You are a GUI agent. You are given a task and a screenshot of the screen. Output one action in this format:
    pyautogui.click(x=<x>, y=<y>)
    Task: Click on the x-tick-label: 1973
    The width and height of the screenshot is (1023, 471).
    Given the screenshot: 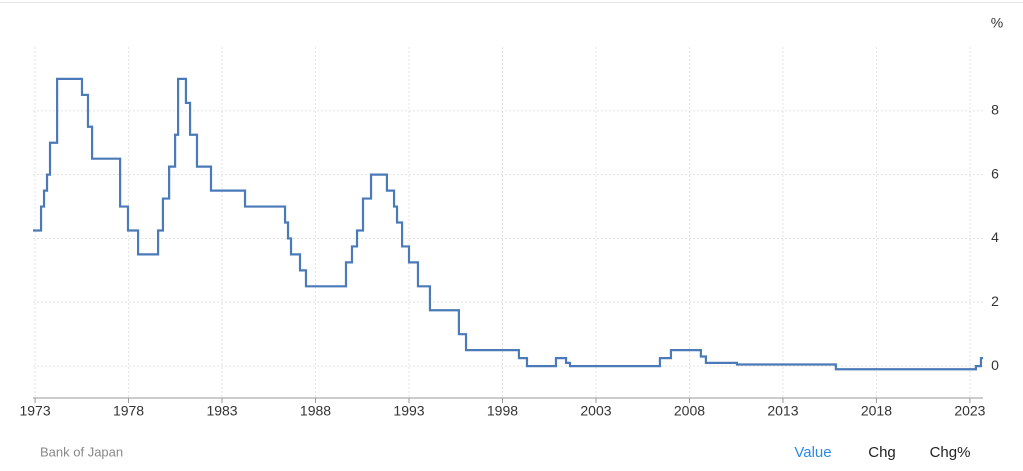 What is the action you would take?
    pyautogui.click(x=34, y=411)
    